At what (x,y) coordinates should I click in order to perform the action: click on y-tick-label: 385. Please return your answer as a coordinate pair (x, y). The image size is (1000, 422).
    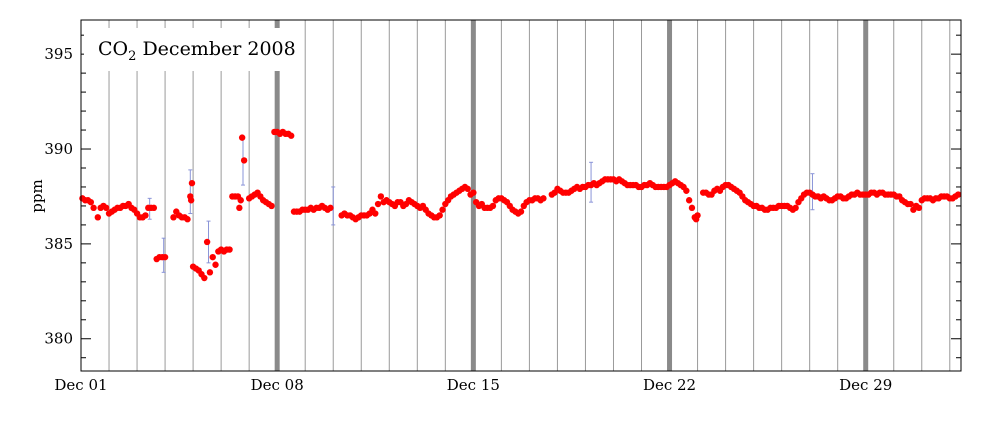
    Looking at the image, I should click on (58, 244).